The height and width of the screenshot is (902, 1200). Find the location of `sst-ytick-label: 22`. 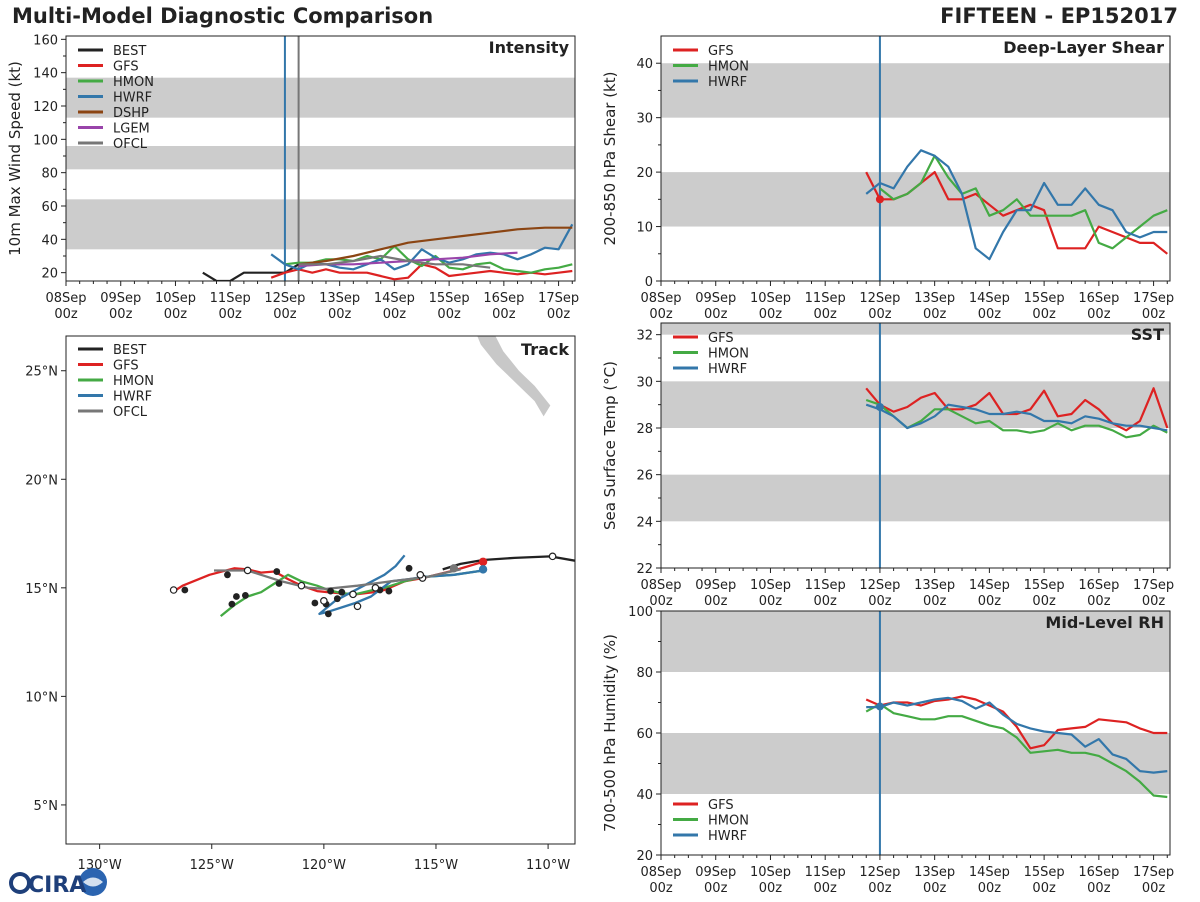

sst-ytick-label: 22 is located at coordinates (644, 569).